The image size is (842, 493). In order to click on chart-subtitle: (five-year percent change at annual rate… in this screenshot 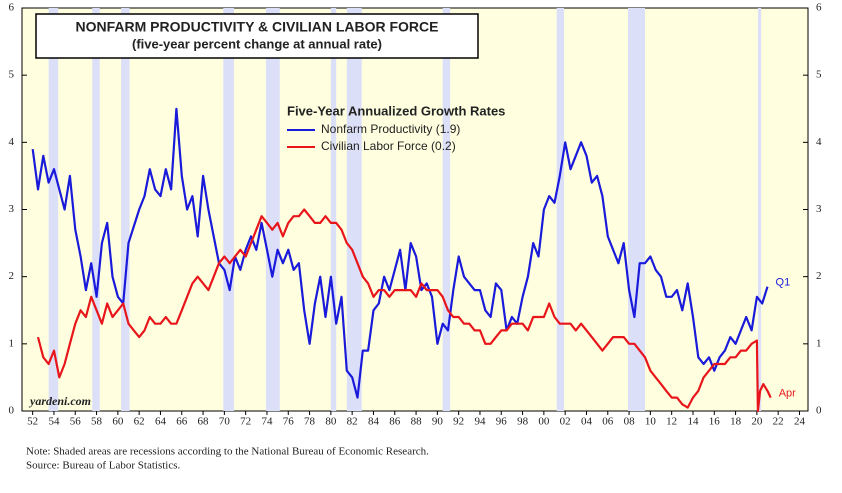, I will do `click(257, 43)`.